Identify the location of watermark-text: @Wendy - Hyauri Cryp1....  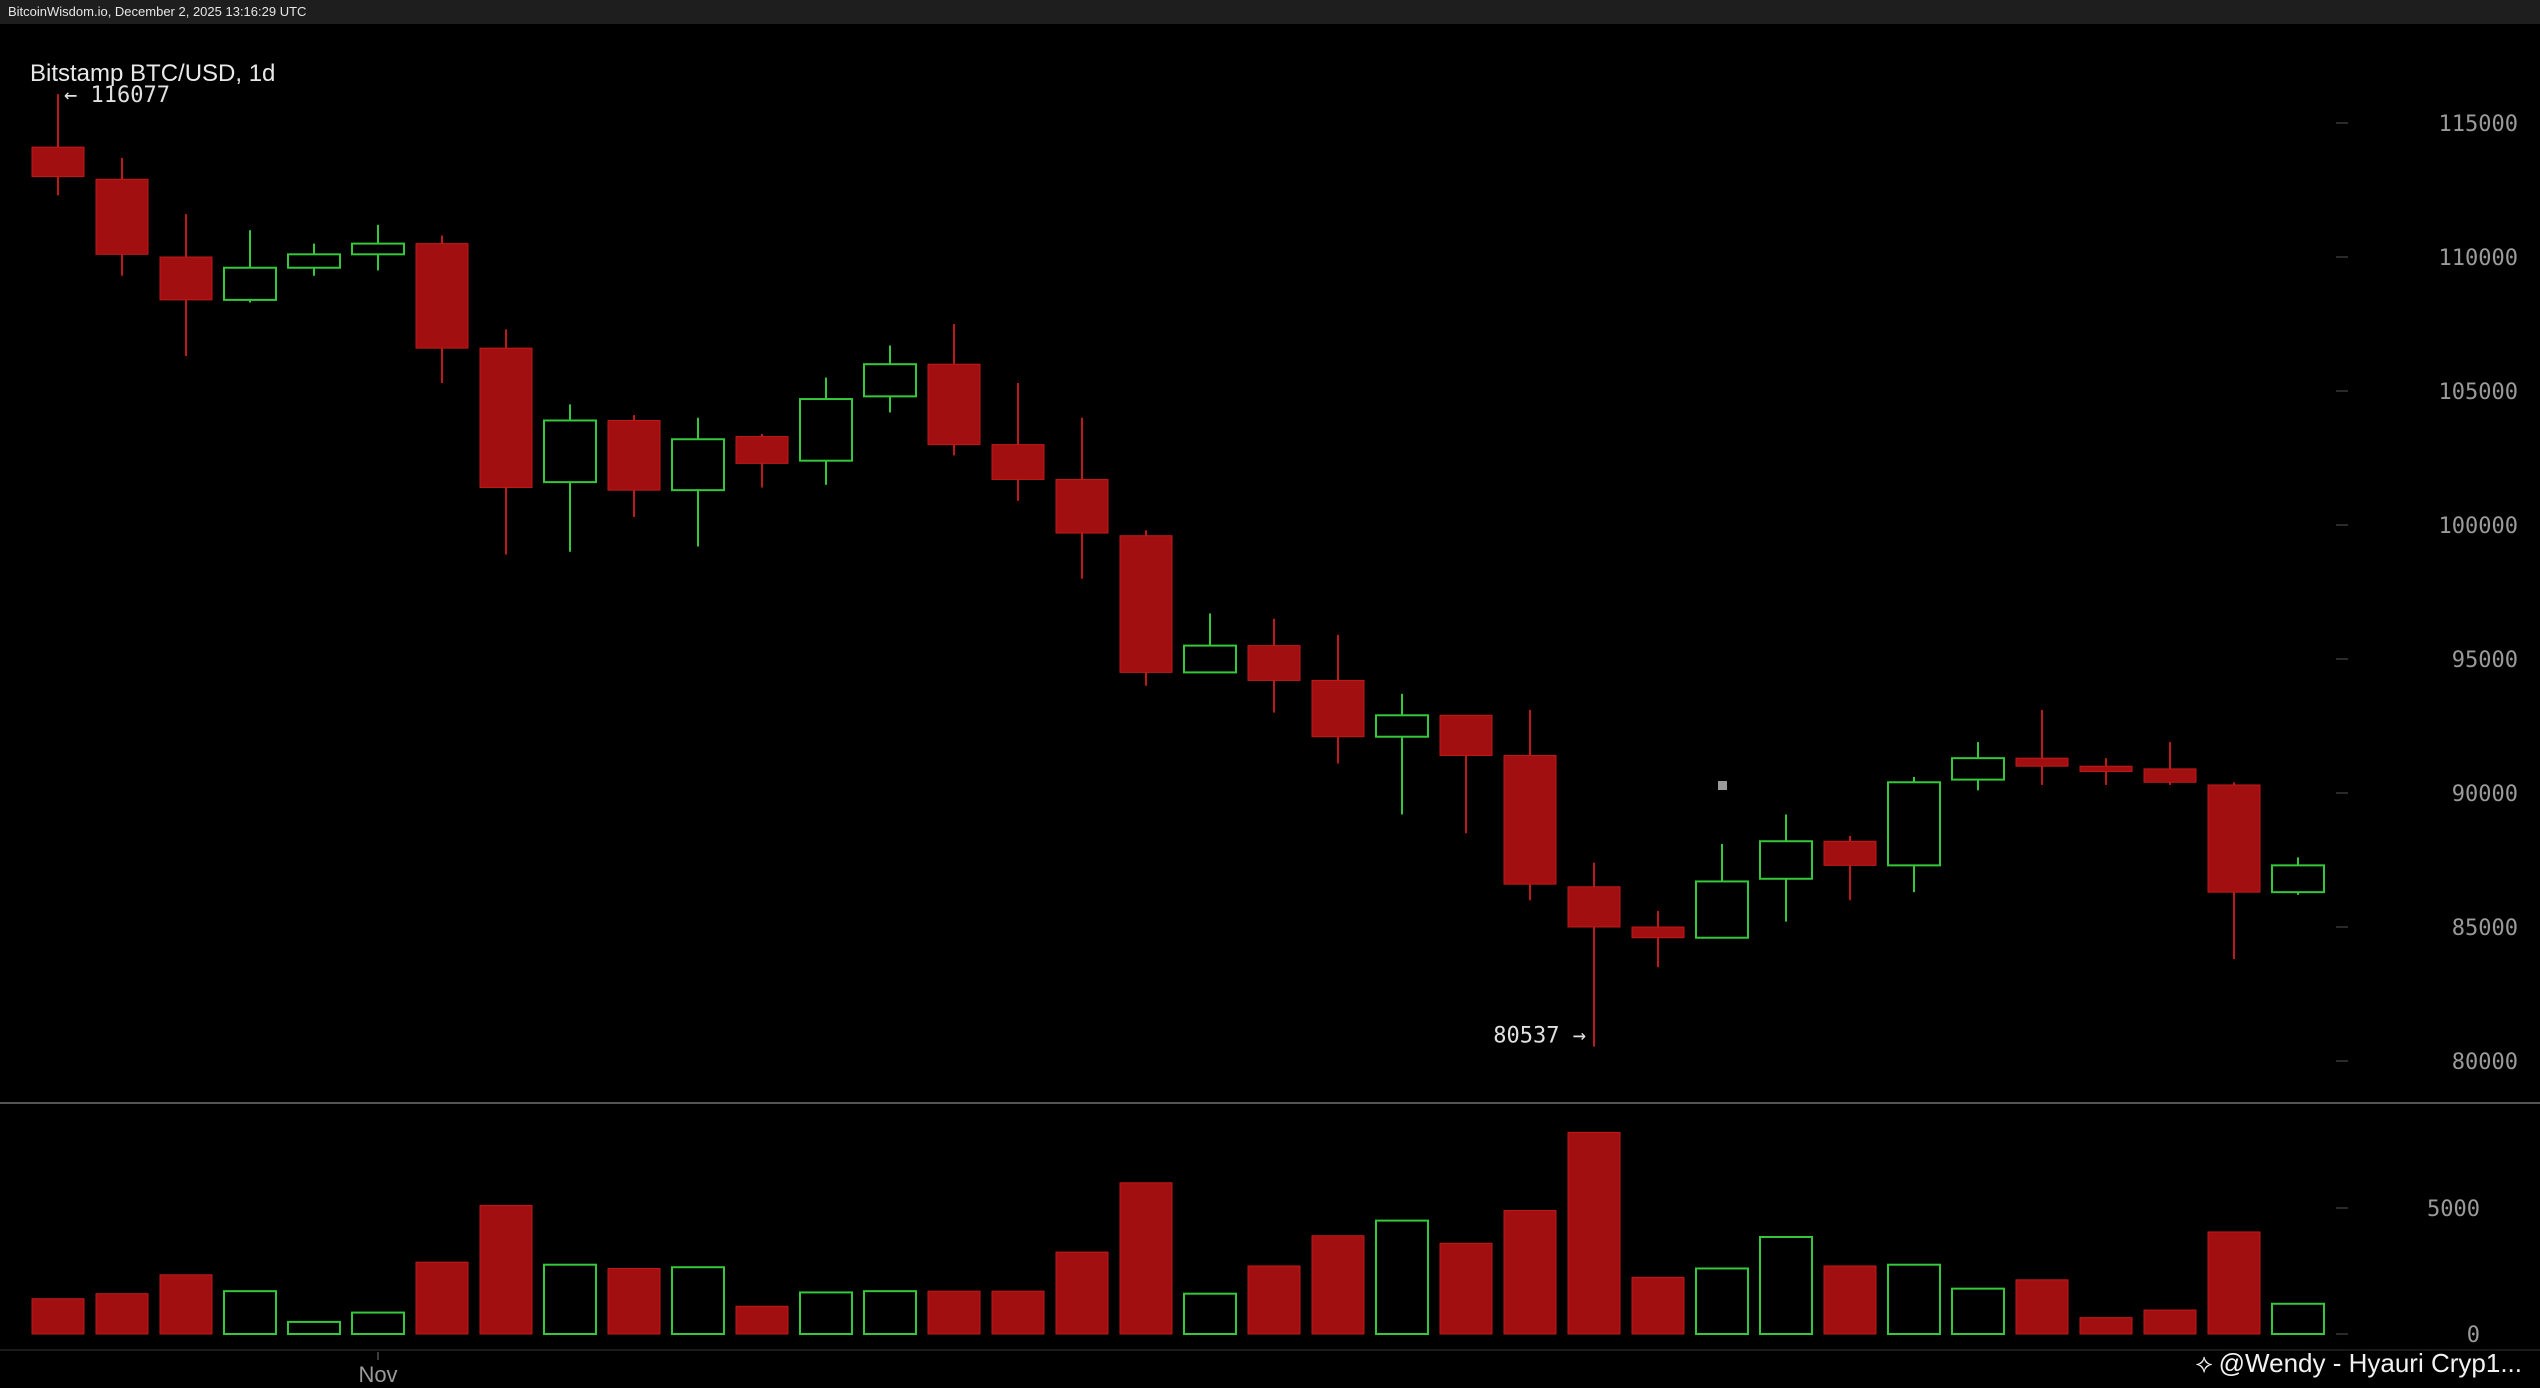
(2370, 1363).